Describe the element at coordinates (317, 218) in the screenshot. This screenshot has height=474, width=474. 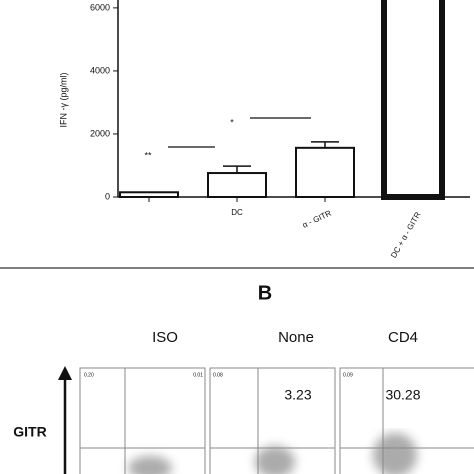
I see `x-tick-label: α - GITR` at that location.